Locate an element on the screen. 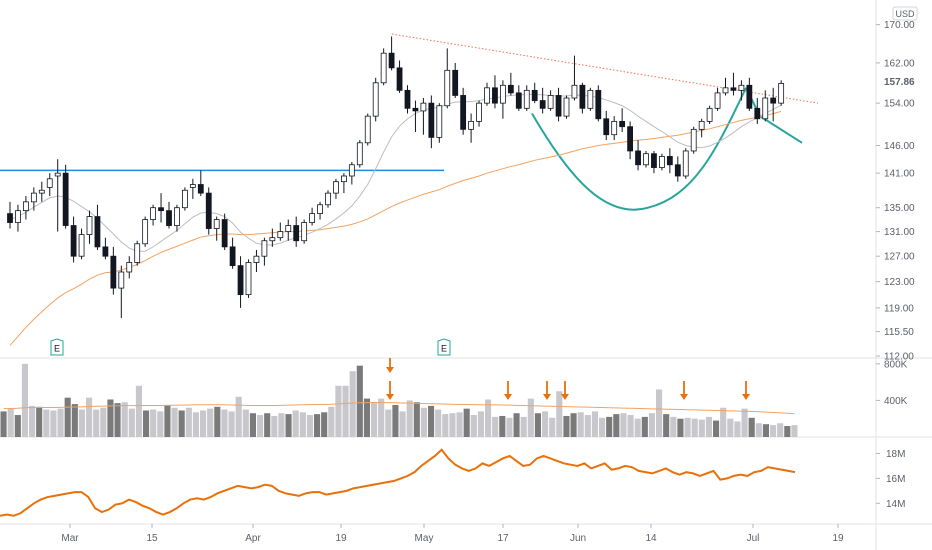 Image resolution: width=932 pixels, height=550 pixels. price-tick-label: 131.00 is located at coordinates (899, 232).